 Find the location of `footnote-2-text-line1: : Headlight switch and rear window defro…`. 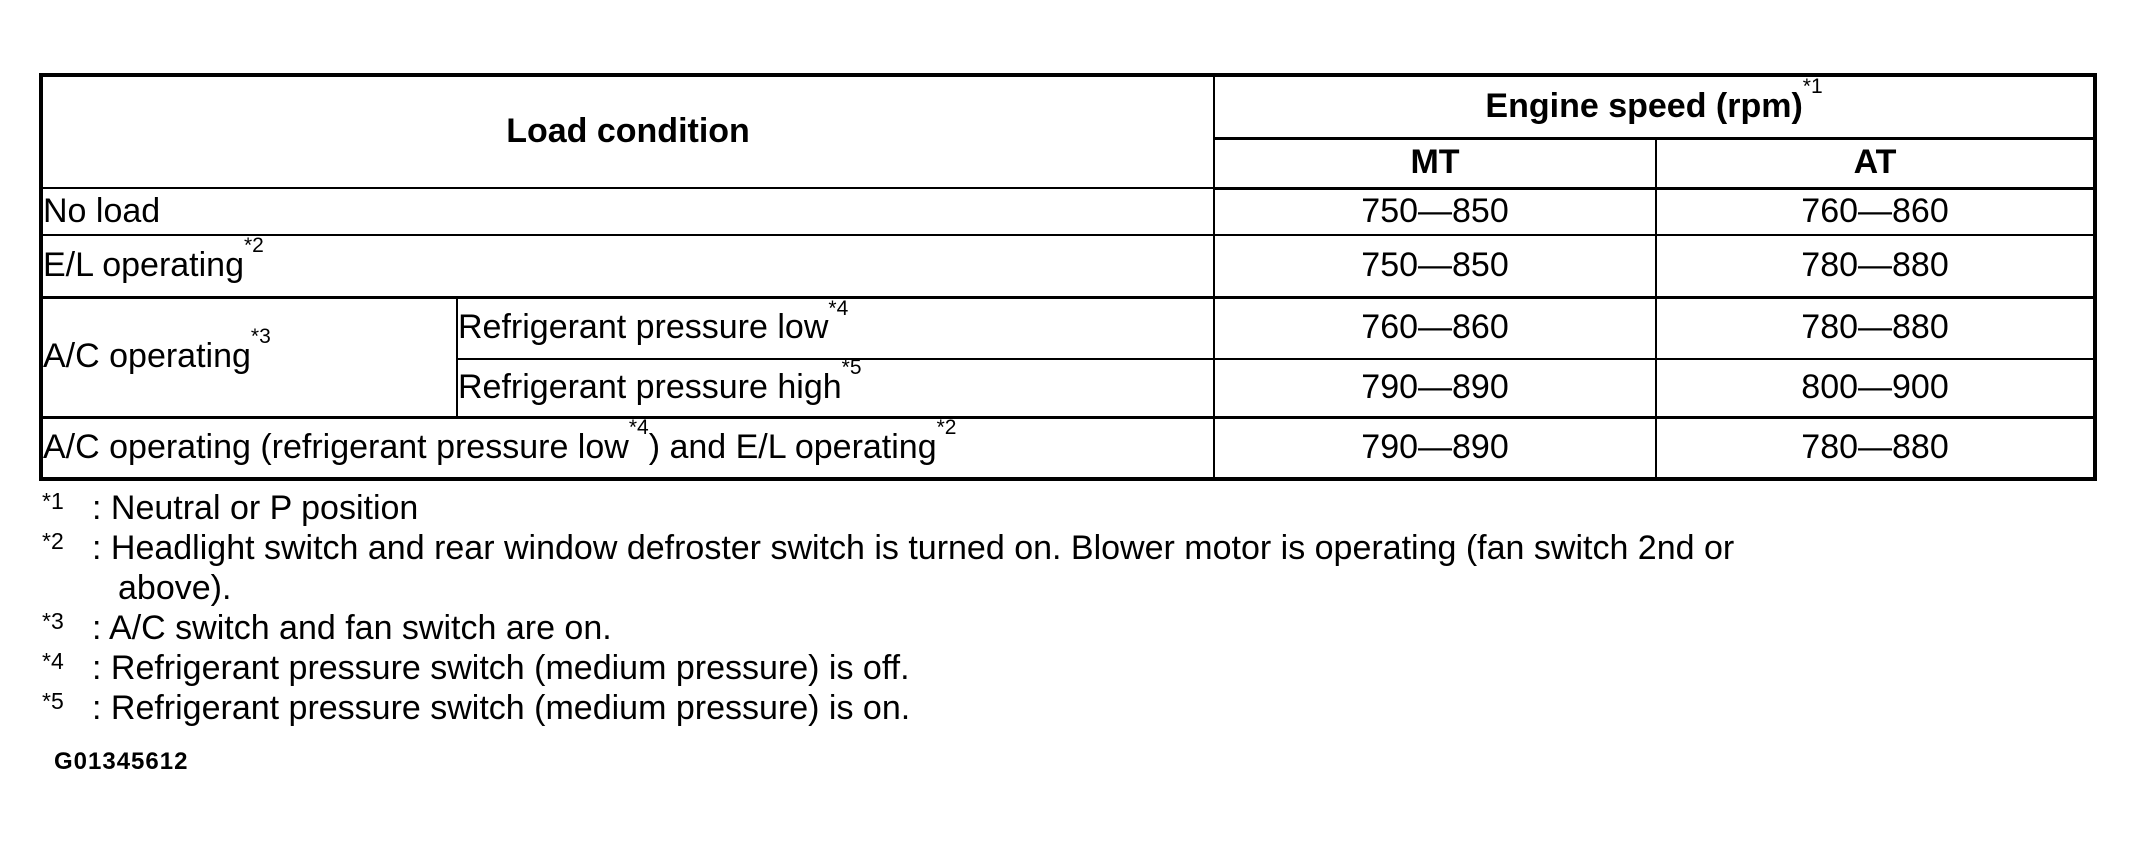

footnote-2-text-line1: : Headlight switch and rear window defro… is located at coordinates (913, 548).